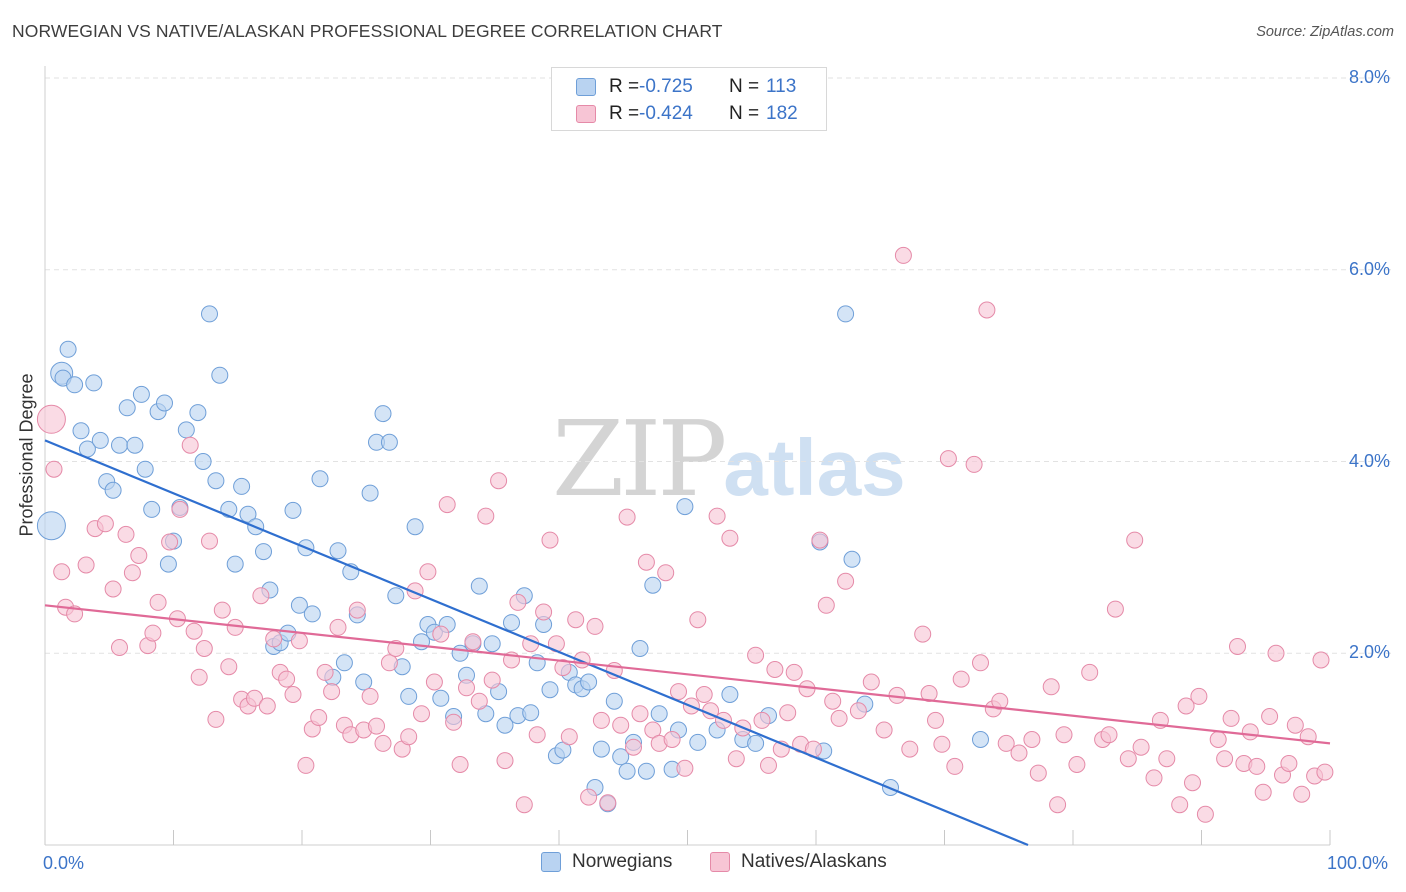  What do you see at coordinates (1370, 460) in the screenshot?
I see `y-tick-label: 4.0%` at bounding box center [1370, 460].